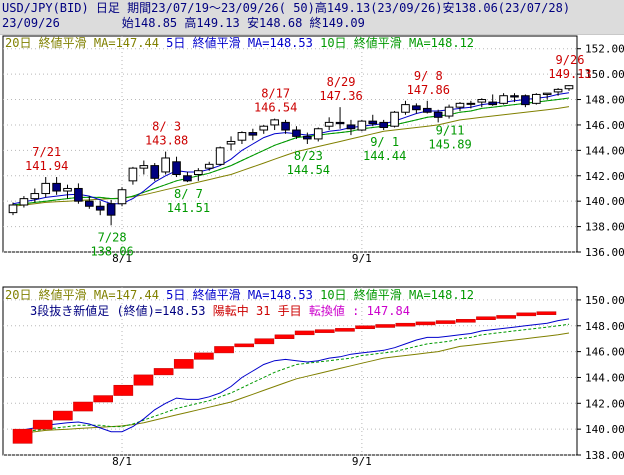  I want to click on low-date-label: 8/ 7, so click(188, 194).